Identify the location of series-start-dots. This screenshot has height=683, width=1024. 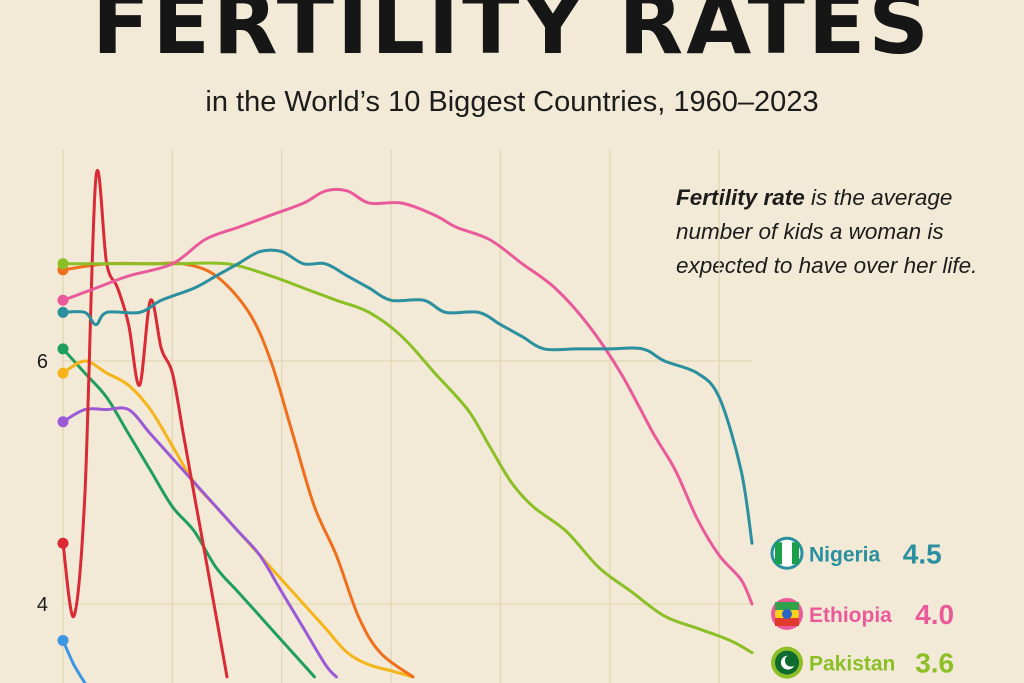
(63, 452).